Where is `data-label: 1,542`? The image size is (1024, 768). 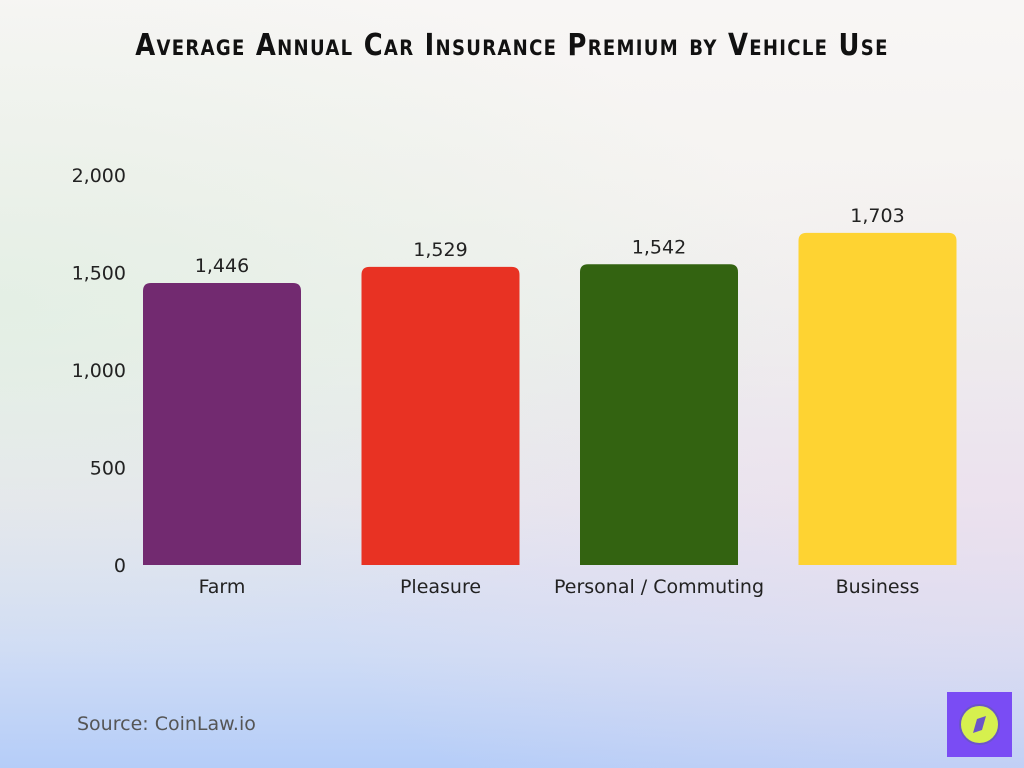
data-label: 1,542 is located at coordinates (659, 247).